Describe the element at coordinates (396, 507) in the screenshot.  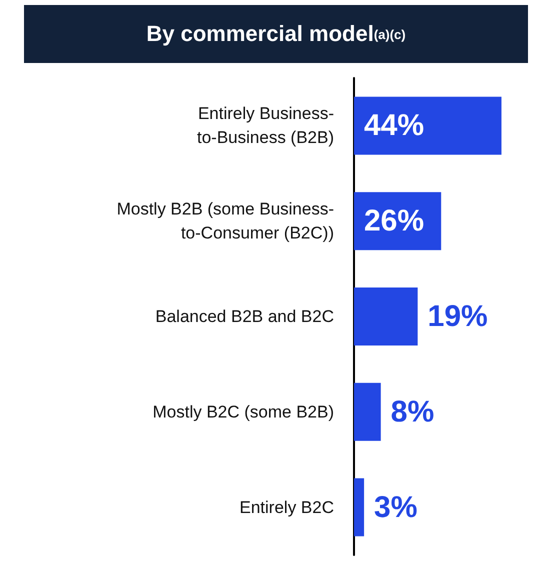
I see `data-label: 3%` at that location.